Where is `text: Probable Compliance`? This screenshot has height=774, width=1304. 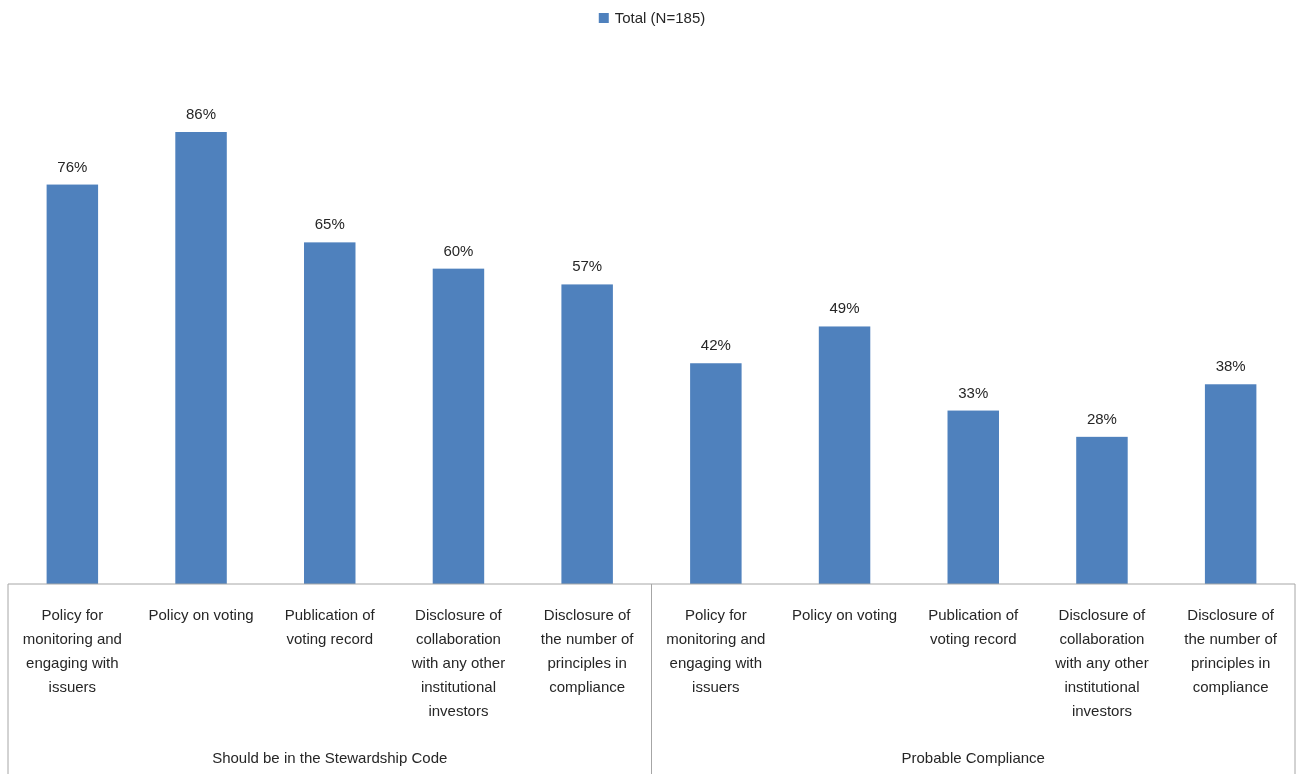 text: Probable Compliance is located at coordinates (973, 757).